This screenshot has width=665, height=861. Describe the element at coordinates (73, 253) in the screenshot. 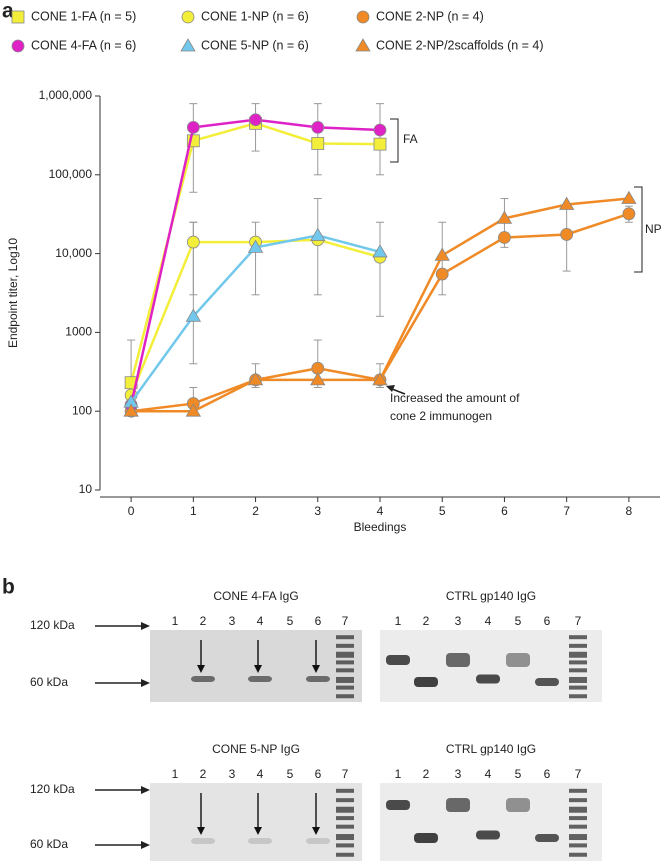

I see `y-tick-label: 10,000` at that location.